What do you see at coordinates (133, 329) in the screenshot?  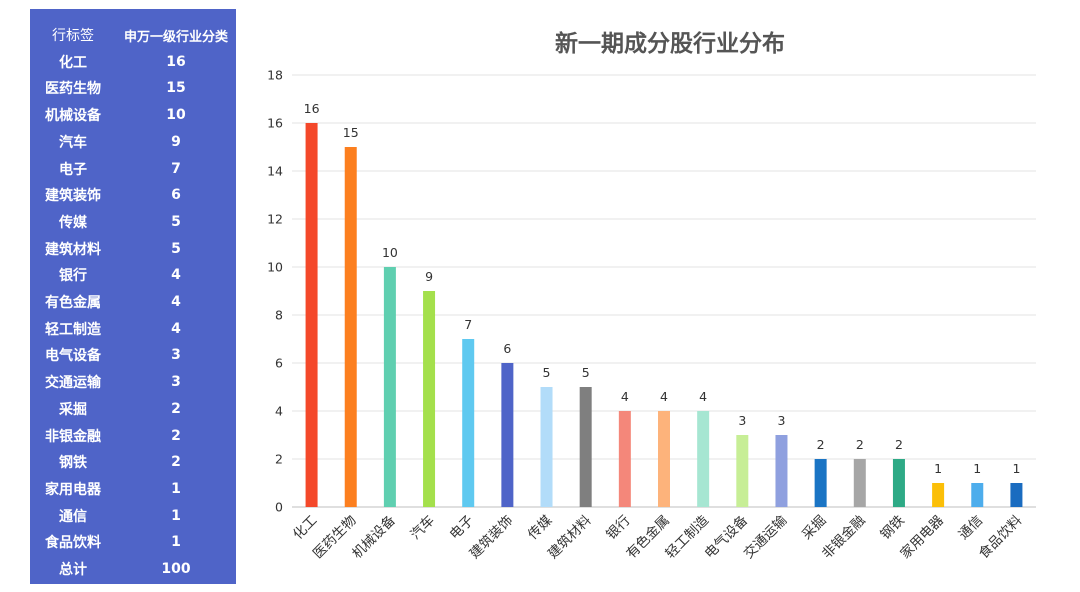 I see `table-row: 轻工制造 4` at bounding box center [133, 329].